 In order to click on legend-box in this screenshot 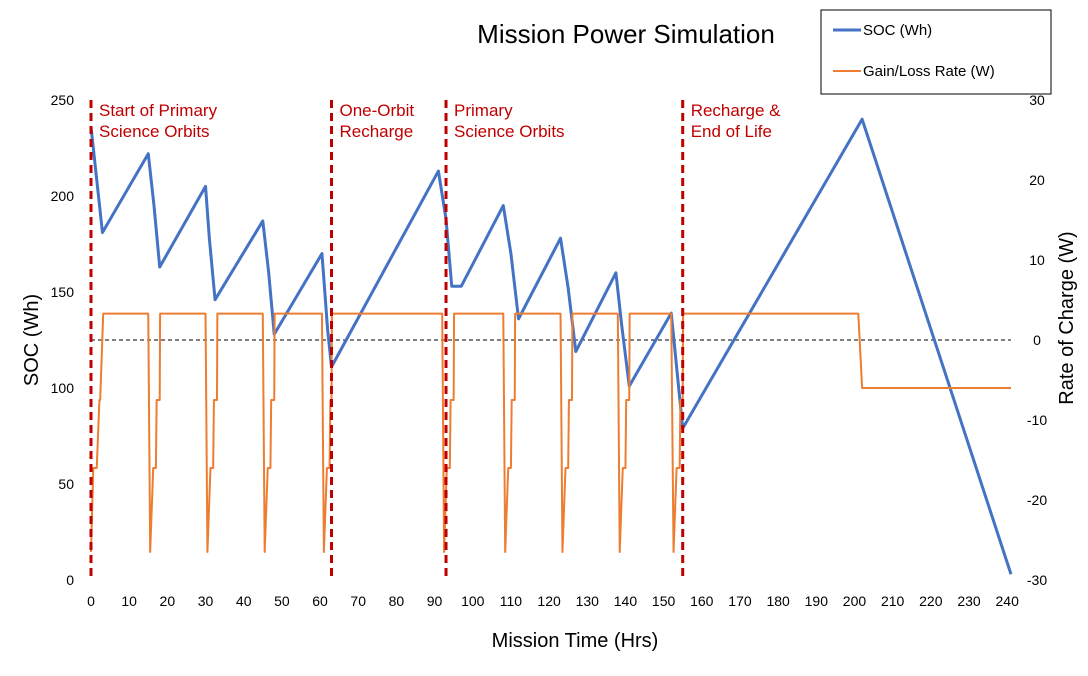, I will do `click(936, 52)`.